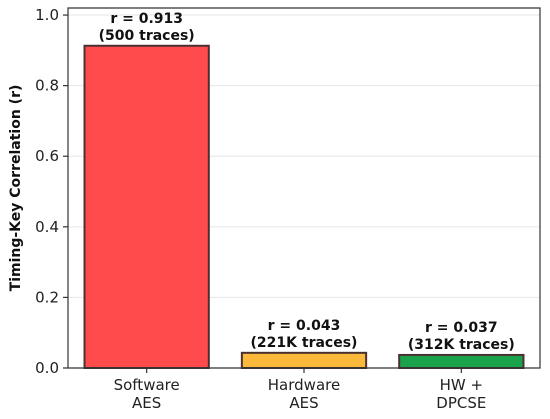 The width and height of the screenshot is (550, 419). Describe the element at coordinates (47, 368) in the screenshot. I see `y-tick-label: 0.0` at that location.